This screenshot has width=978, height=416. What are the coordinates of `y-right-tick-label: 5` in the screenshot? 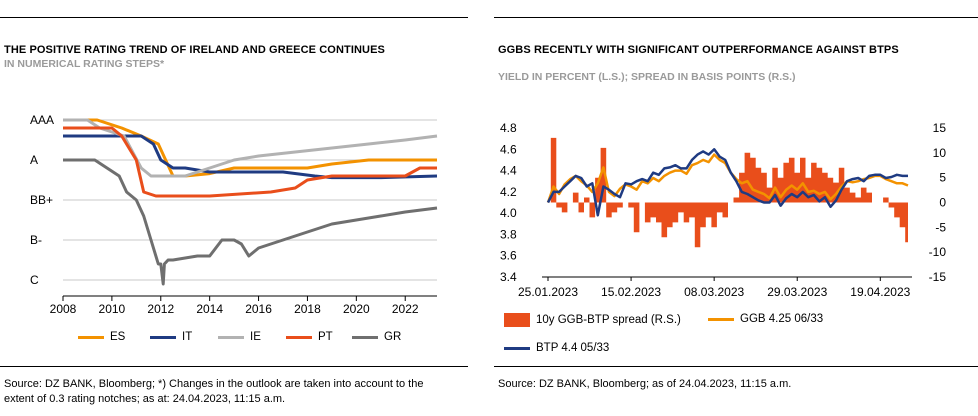 It's located at (942, 178).